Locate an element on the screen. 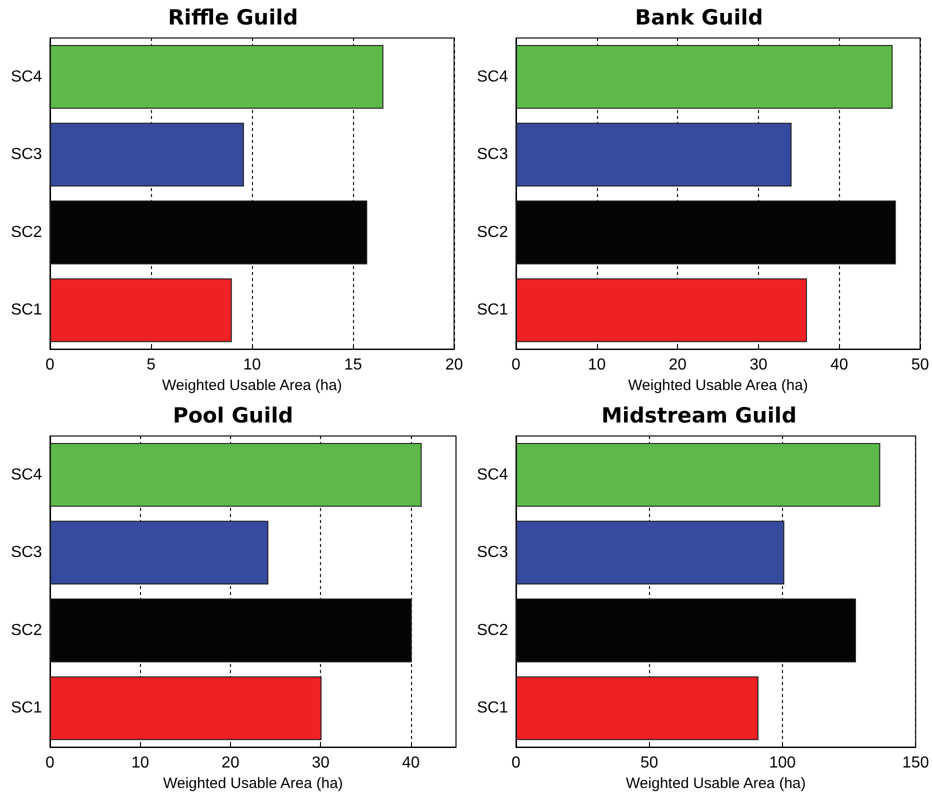 Image resolution: width=933 pixels, height=796 pixels. x-tick-label: 150 is located at coordinates (916, 763).